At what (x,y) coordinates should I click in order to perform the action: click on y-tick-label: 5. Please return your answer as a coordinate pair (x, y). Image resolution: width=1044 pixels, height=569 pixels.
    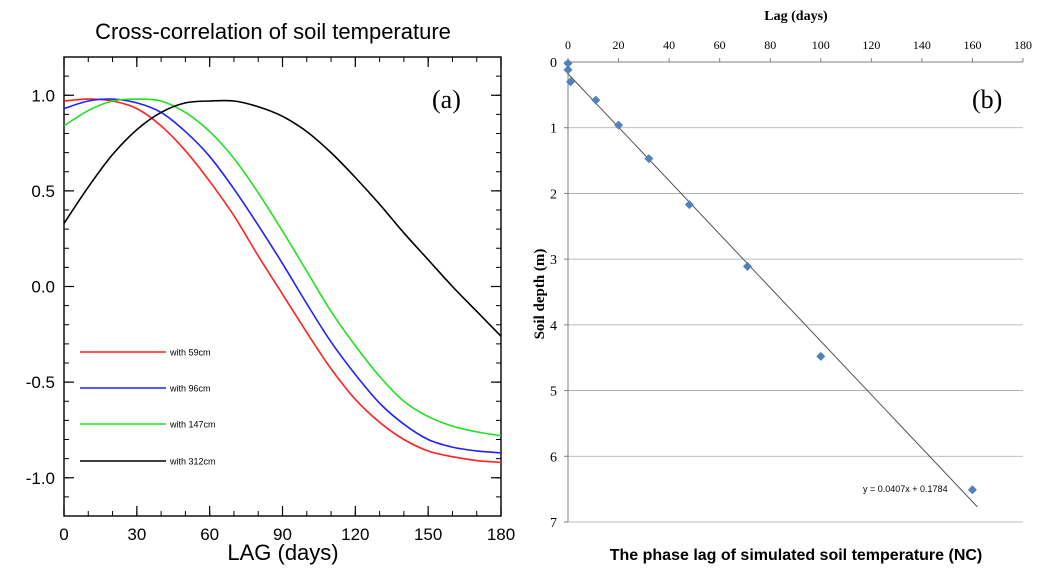
    Looking at the image, I should click on (553, 392).